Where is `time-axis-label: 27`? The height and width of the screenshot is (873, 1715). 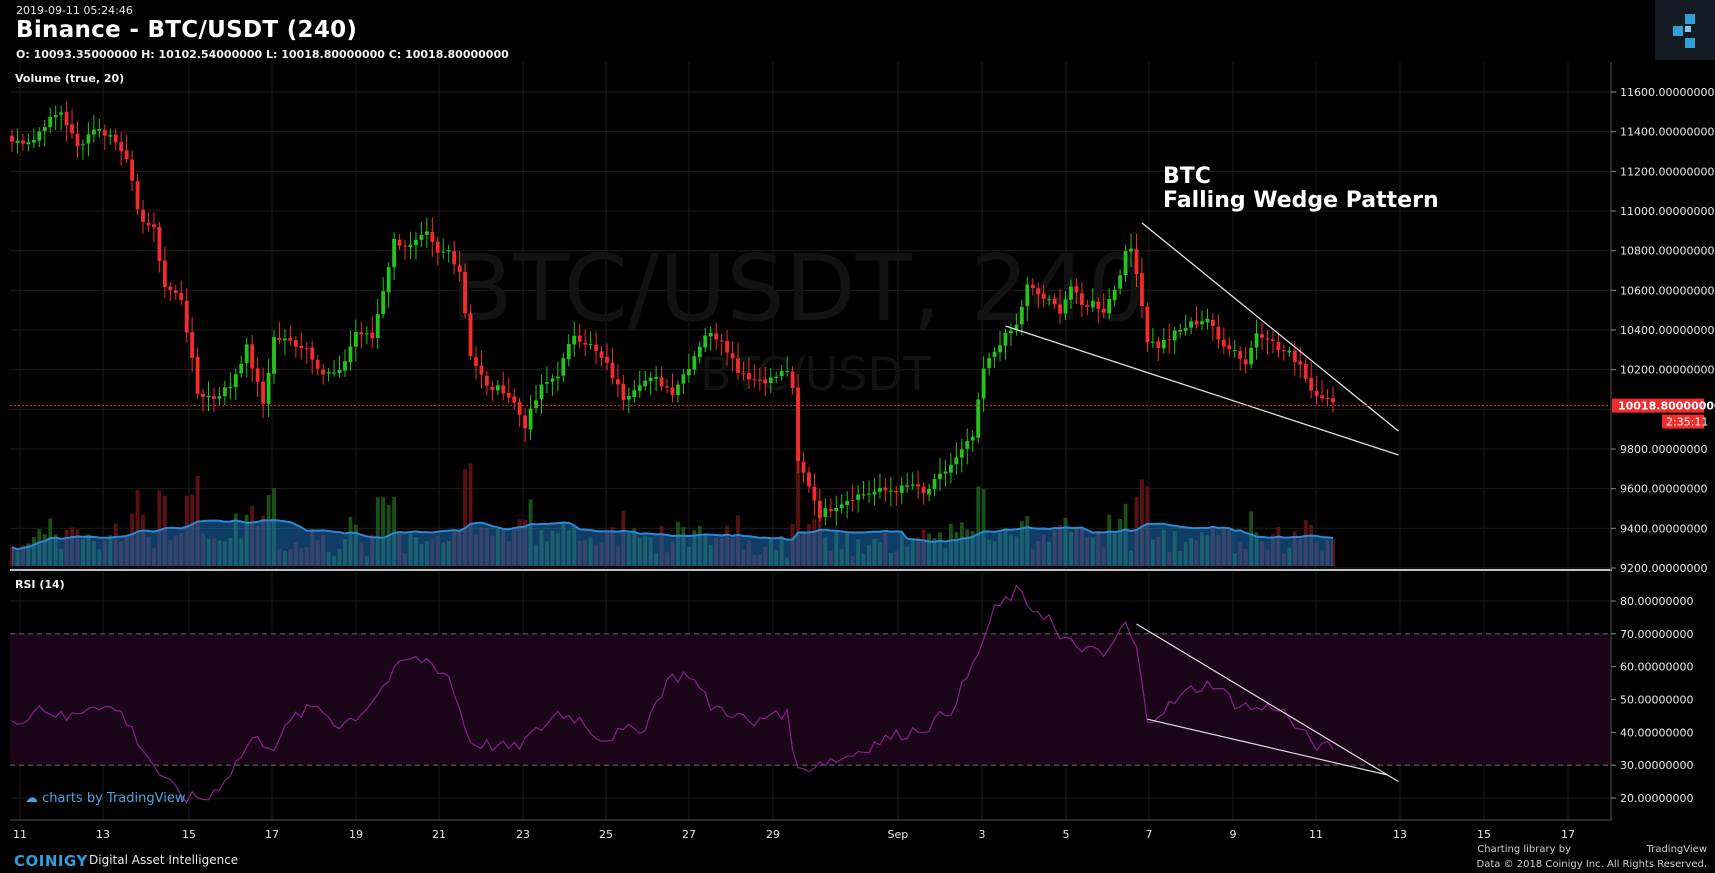
time-axis-label: 27 is located at coordinates (689, 834).